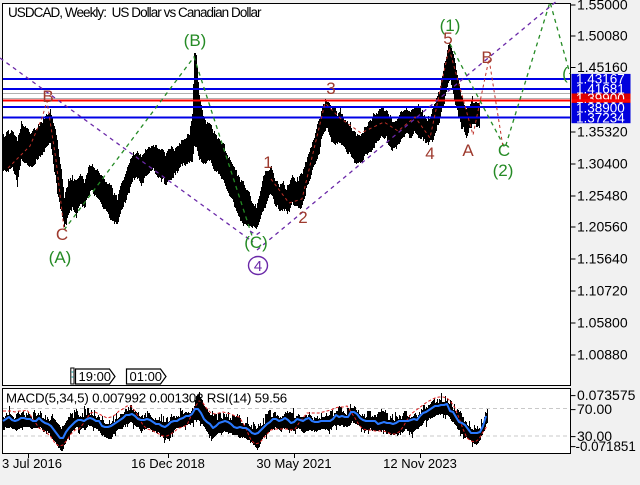 This screenshot has width=640, height=485. I want to click on svg-text: 12 Nov 2023, so click(420, 463).